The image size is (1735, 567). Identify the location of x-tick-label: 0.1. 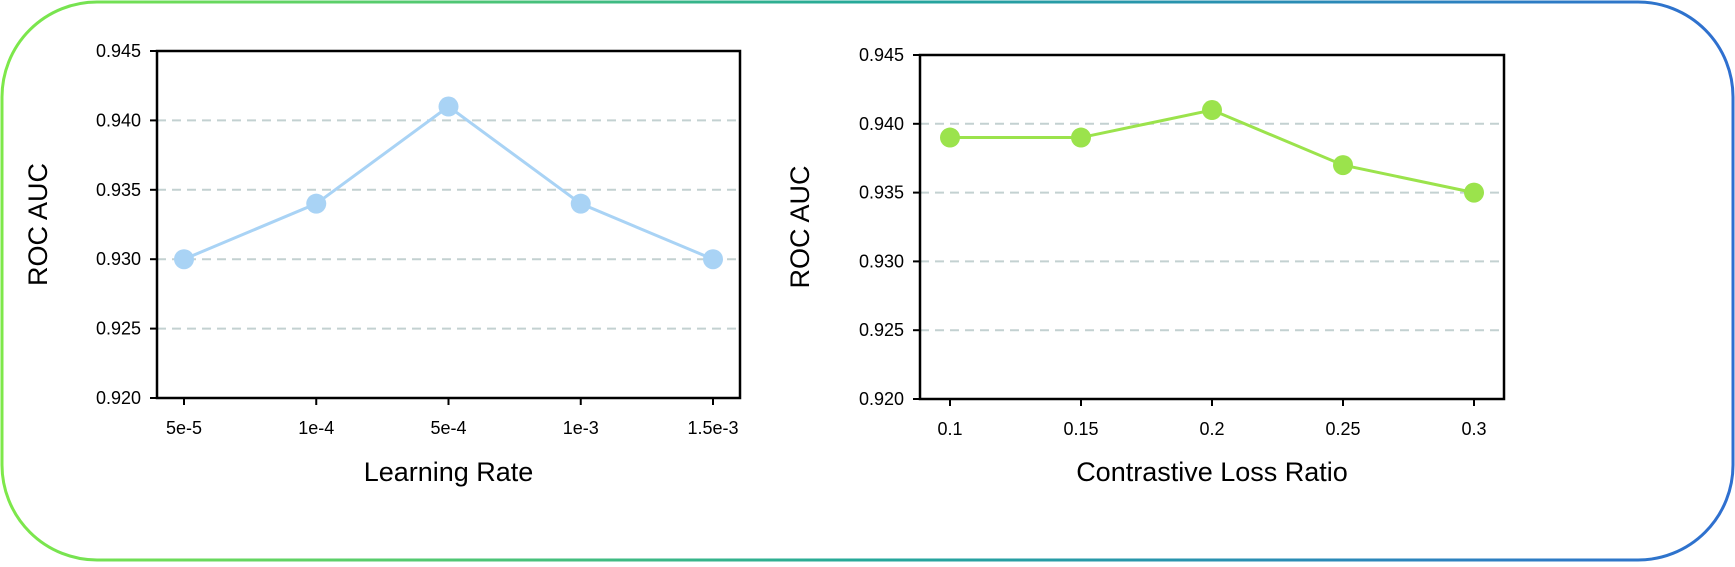
(949, 429).